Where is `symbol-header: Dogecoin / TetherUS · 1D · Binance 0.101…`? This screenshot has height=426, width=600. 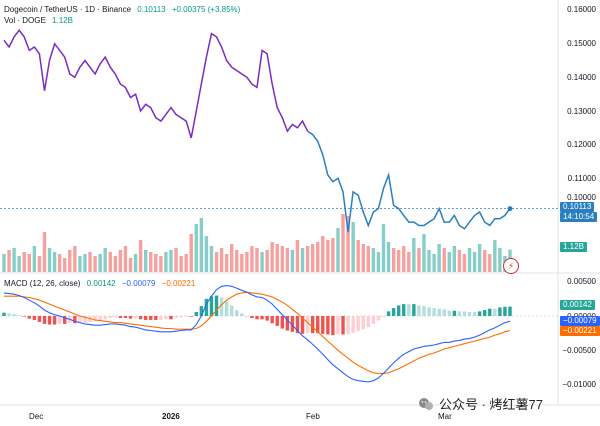
symbol-header: Dogecoin / TetherUS · 1D · Binance 0.101… is located at coordinates (122, 9).